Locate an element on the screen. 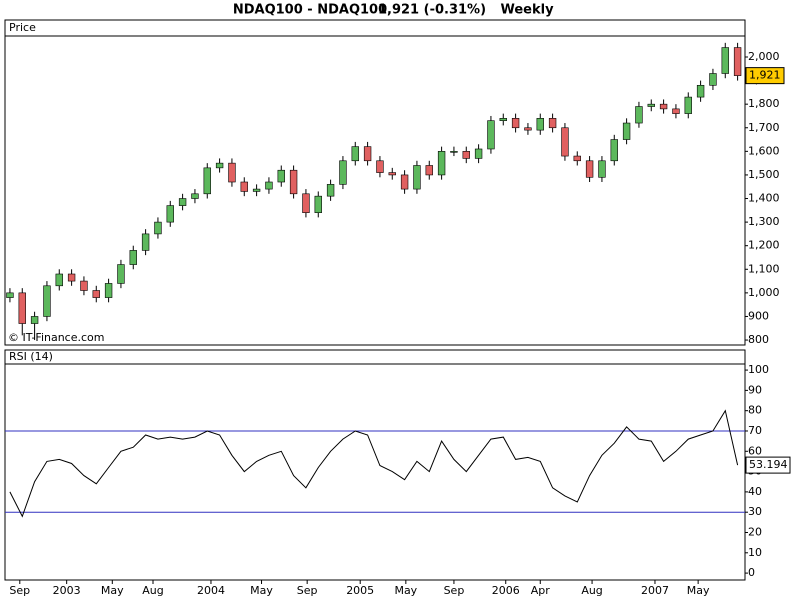  last-value-box is located at coordinates (768, 465).